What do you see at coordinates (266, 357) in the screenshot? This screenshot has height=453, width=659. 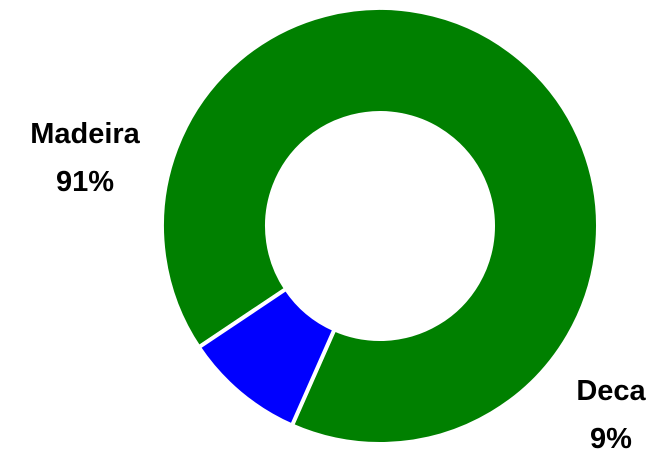 I see `slice-deca` at bounding box center [266, 357].